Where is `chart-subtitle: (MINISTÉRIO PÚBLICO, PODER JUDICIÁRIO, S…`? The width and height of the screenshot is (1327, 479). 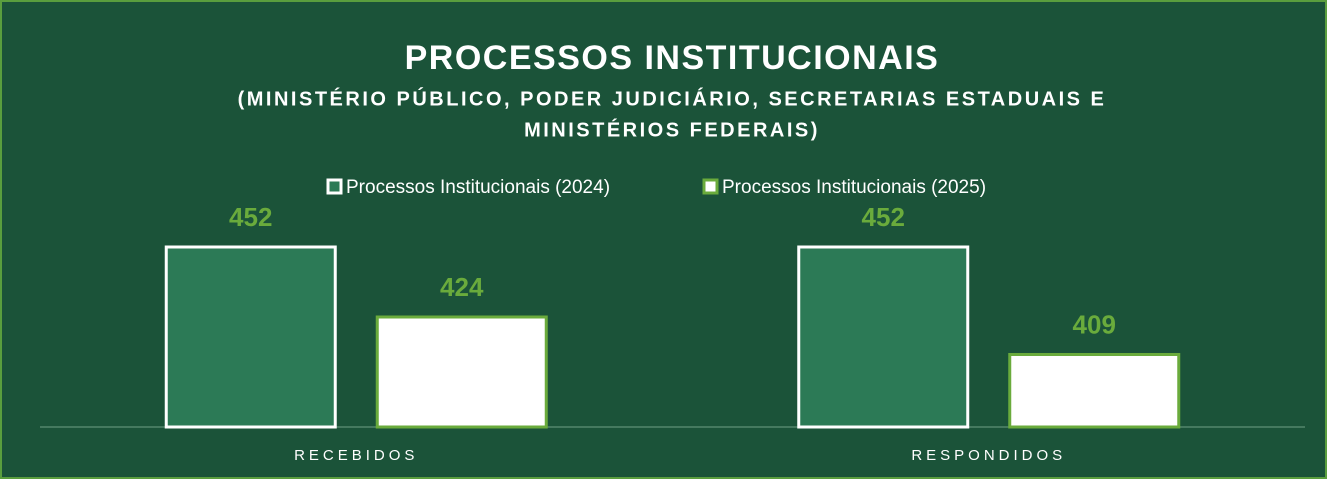
chart-subtitle: (MINISTÉRIO PÚBLICO, PODER JUDICIÁRIO, S… is located at coordinates (672, 98).